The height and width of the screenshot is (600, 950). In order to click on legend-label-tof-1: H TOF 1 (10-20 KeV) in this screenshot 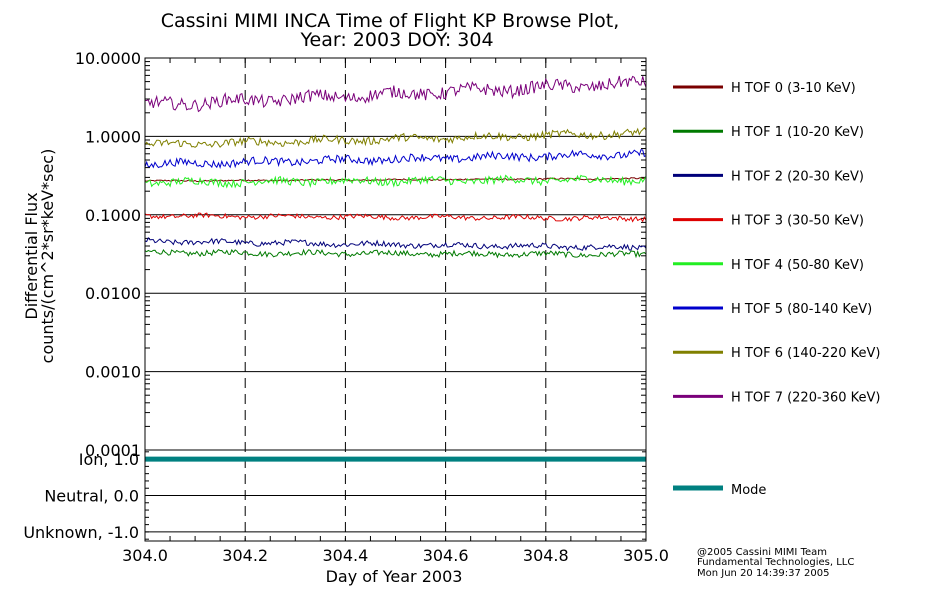, I will do `click(797, 132)`.